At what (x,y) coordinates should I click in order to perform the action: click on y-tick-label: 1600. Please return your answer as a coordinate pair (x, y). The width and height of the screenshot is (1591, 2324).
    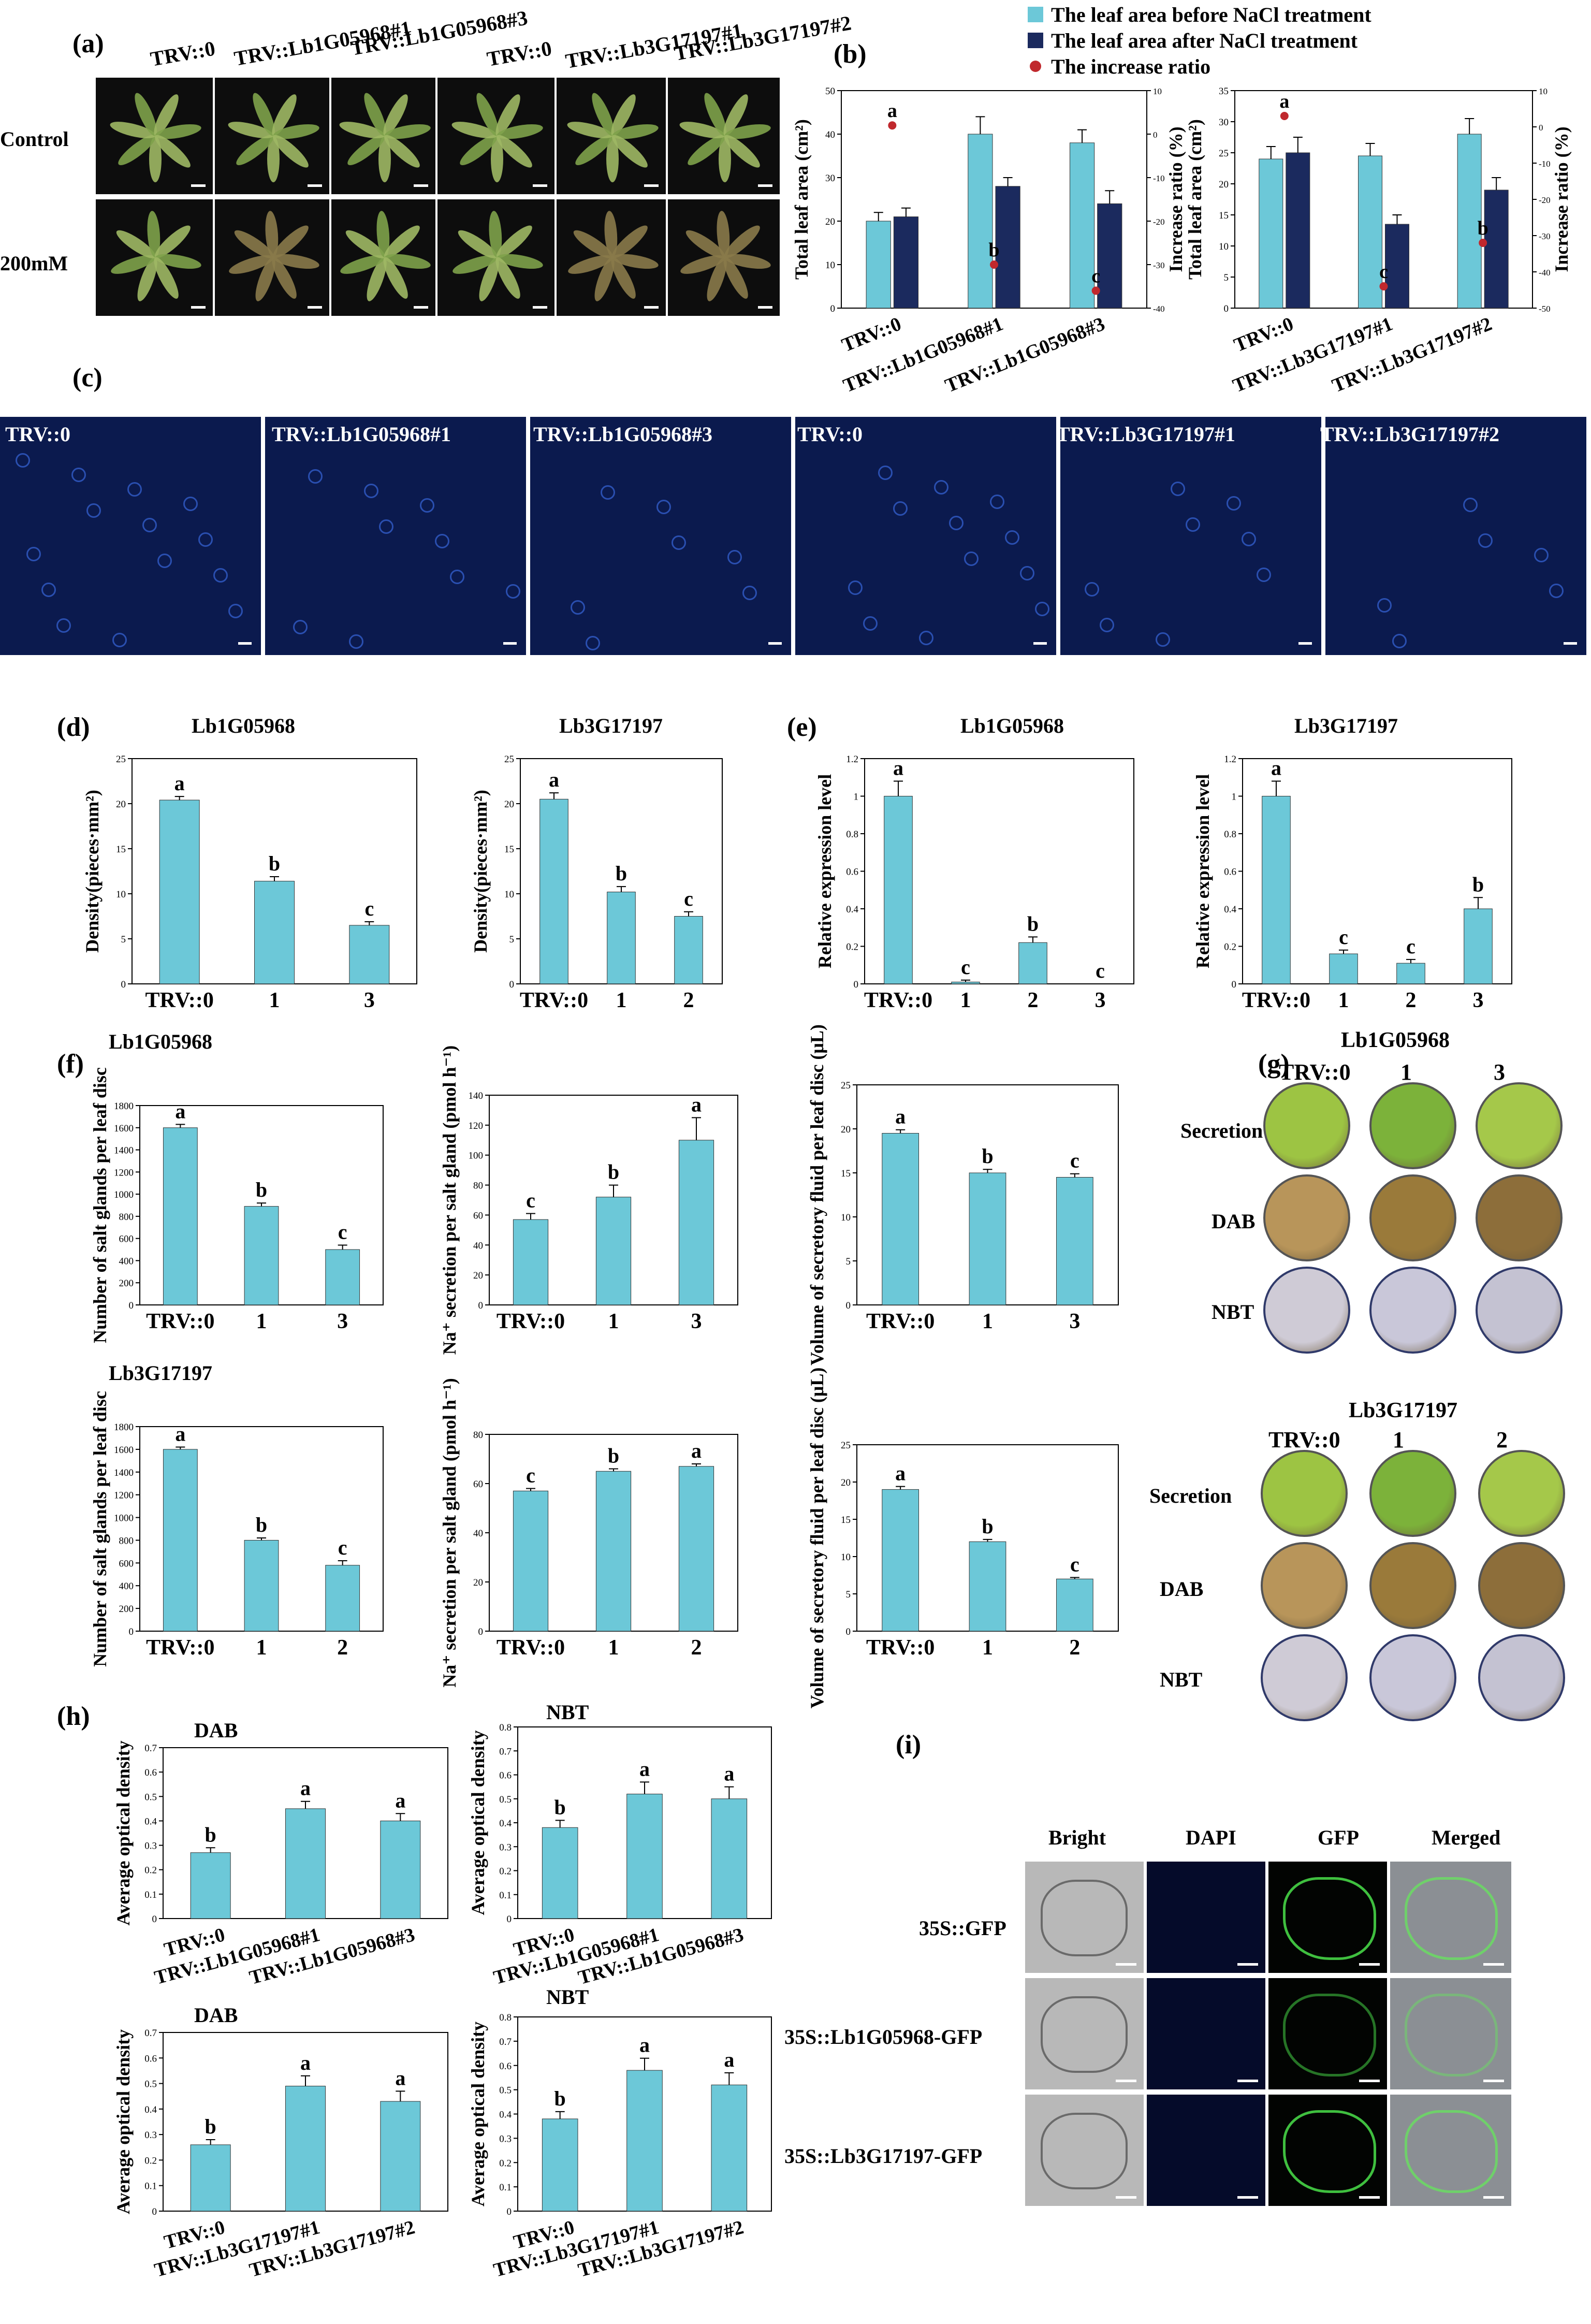
    Looking at the image, I should click on (124, 1450).